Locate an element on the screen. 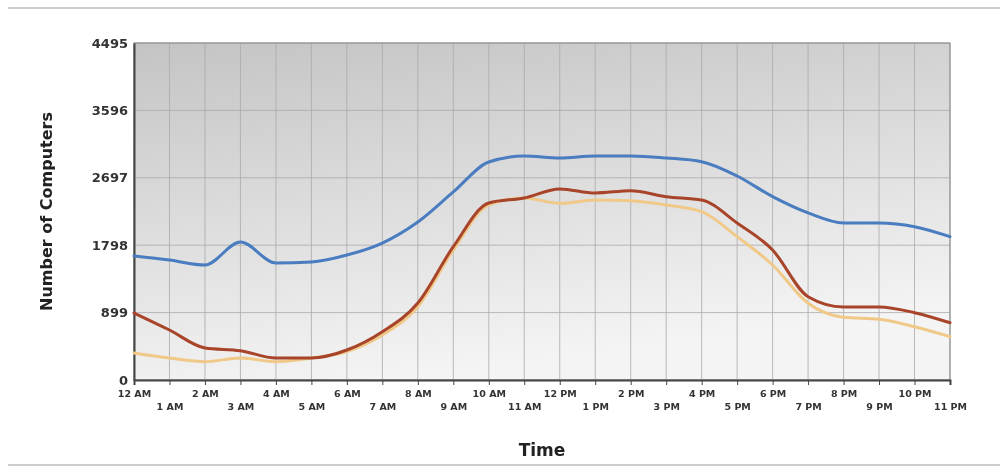  y-axis-title: Number of Computers is located at coordinates (46, 211).